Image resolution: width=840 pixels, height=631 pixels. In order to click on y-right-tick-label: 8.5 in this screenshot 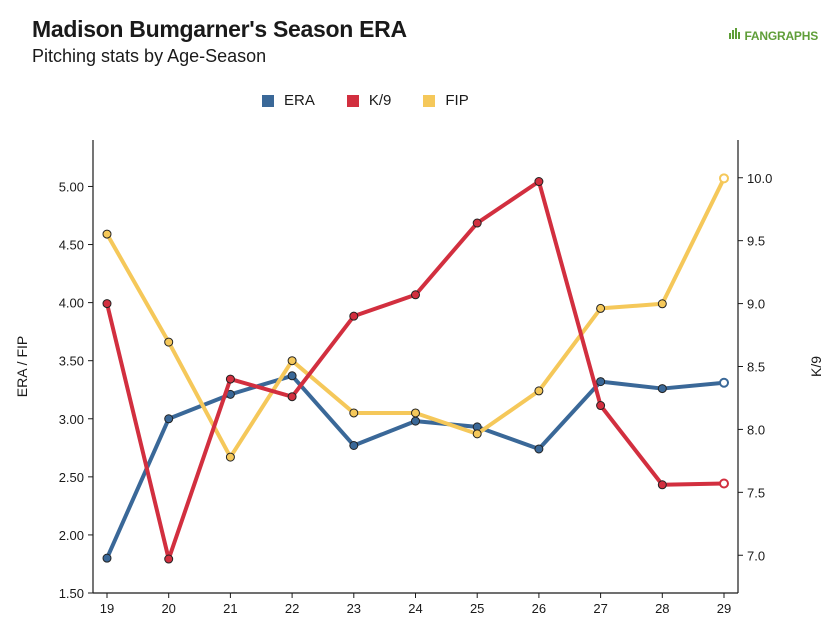, I will do `click(756, 367)`.